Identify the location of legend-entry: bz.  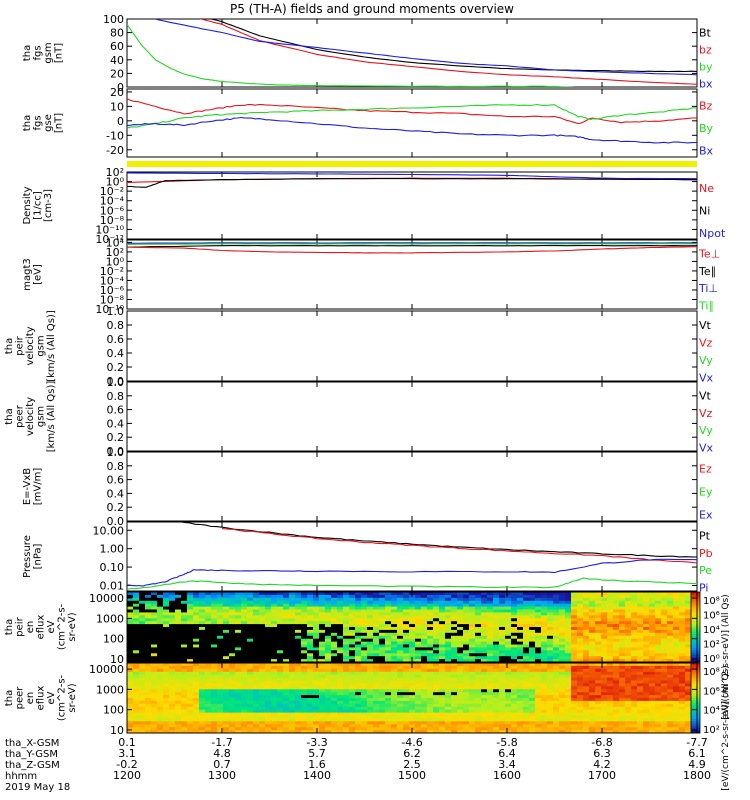
(705, 50).